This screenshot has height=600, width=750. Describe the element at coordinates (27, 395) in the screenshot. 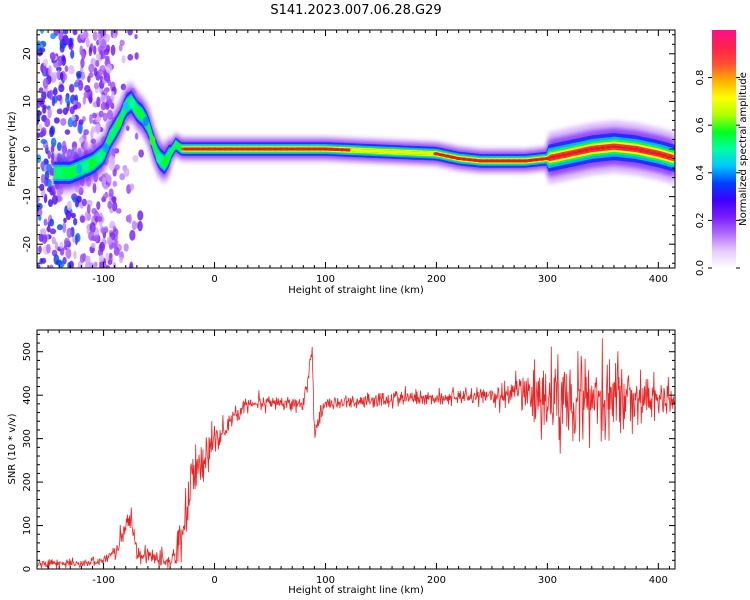

I see `snr-y-tick-label: 400` at that location.